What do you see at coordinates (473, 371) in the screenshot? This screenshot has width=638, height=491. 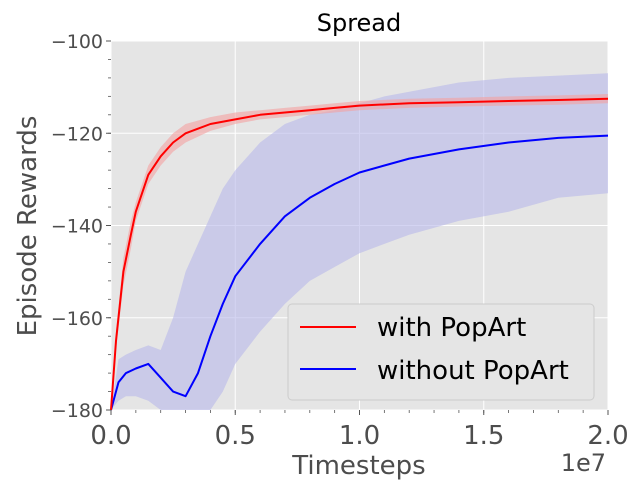 I see `legend-label-without-popart: without PopArt` at bounding box center [473, 371].